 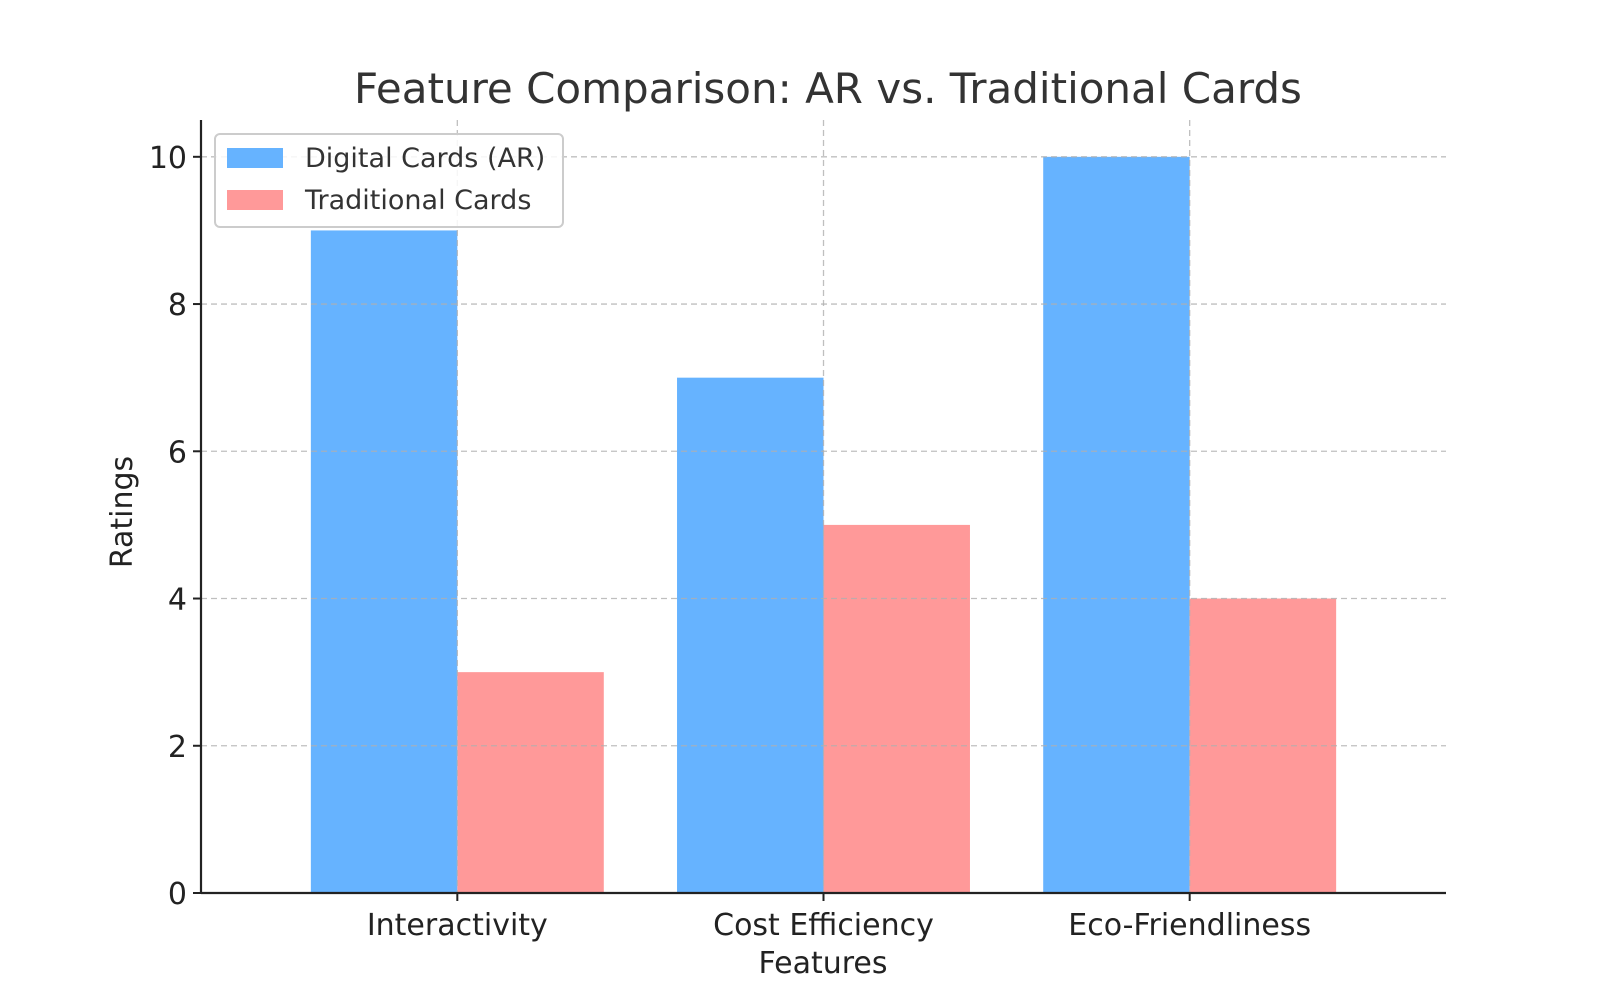 I want to click on legend-label-1: Traditional Cards, so click(x=417, y=200).